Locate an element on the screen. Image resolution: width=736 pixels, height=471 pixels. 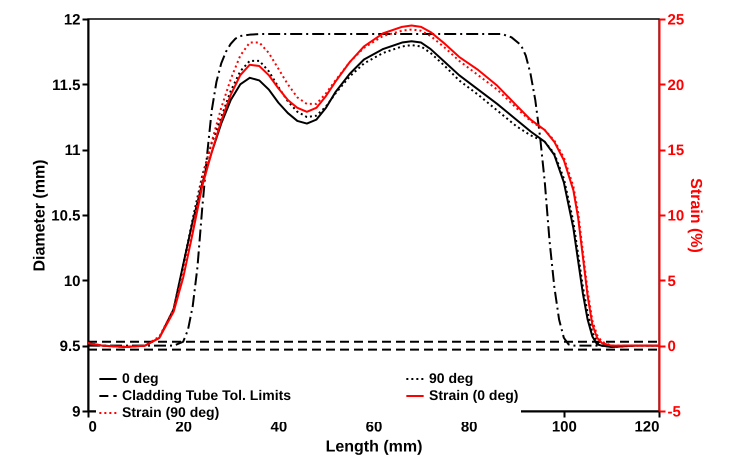
legend-label: 90 deg is located at coordinates (451, 378).